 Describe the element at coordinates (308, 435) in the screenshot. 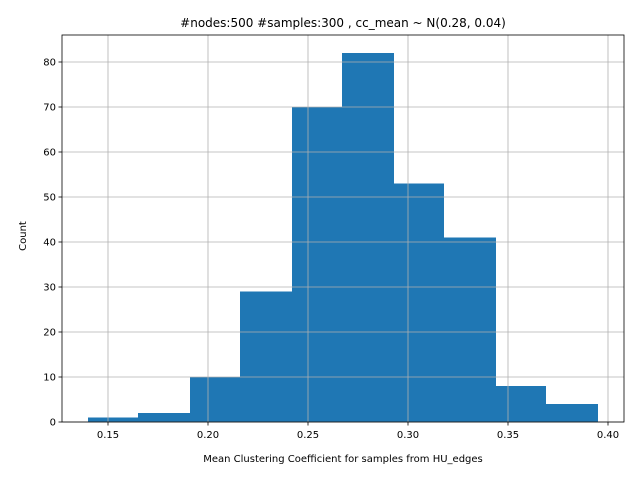

I see `x-tick-label-2: 0.25` at that location.